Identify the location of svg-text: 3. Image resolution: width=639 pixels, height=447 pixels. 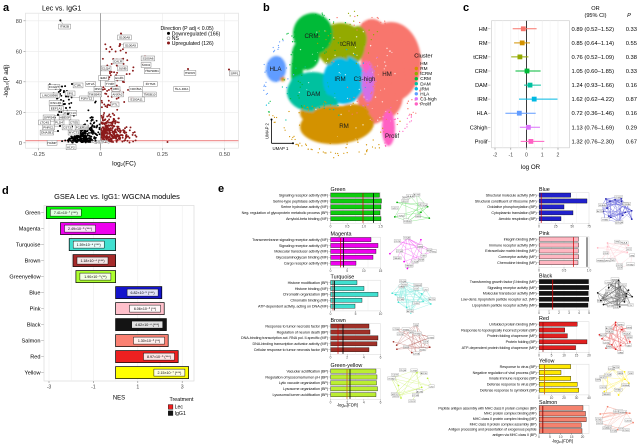
(569, 313).